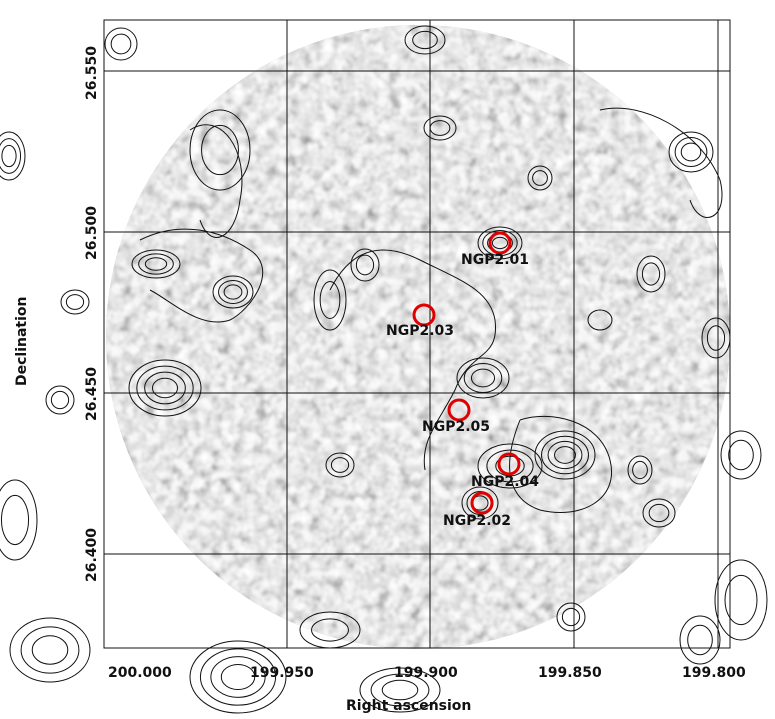 The image size is (775, 719). What do you see at coordinates (92, 394) in the screenshot?
I see `y-tick-label: 26.450` at bounding box center [92, 394].